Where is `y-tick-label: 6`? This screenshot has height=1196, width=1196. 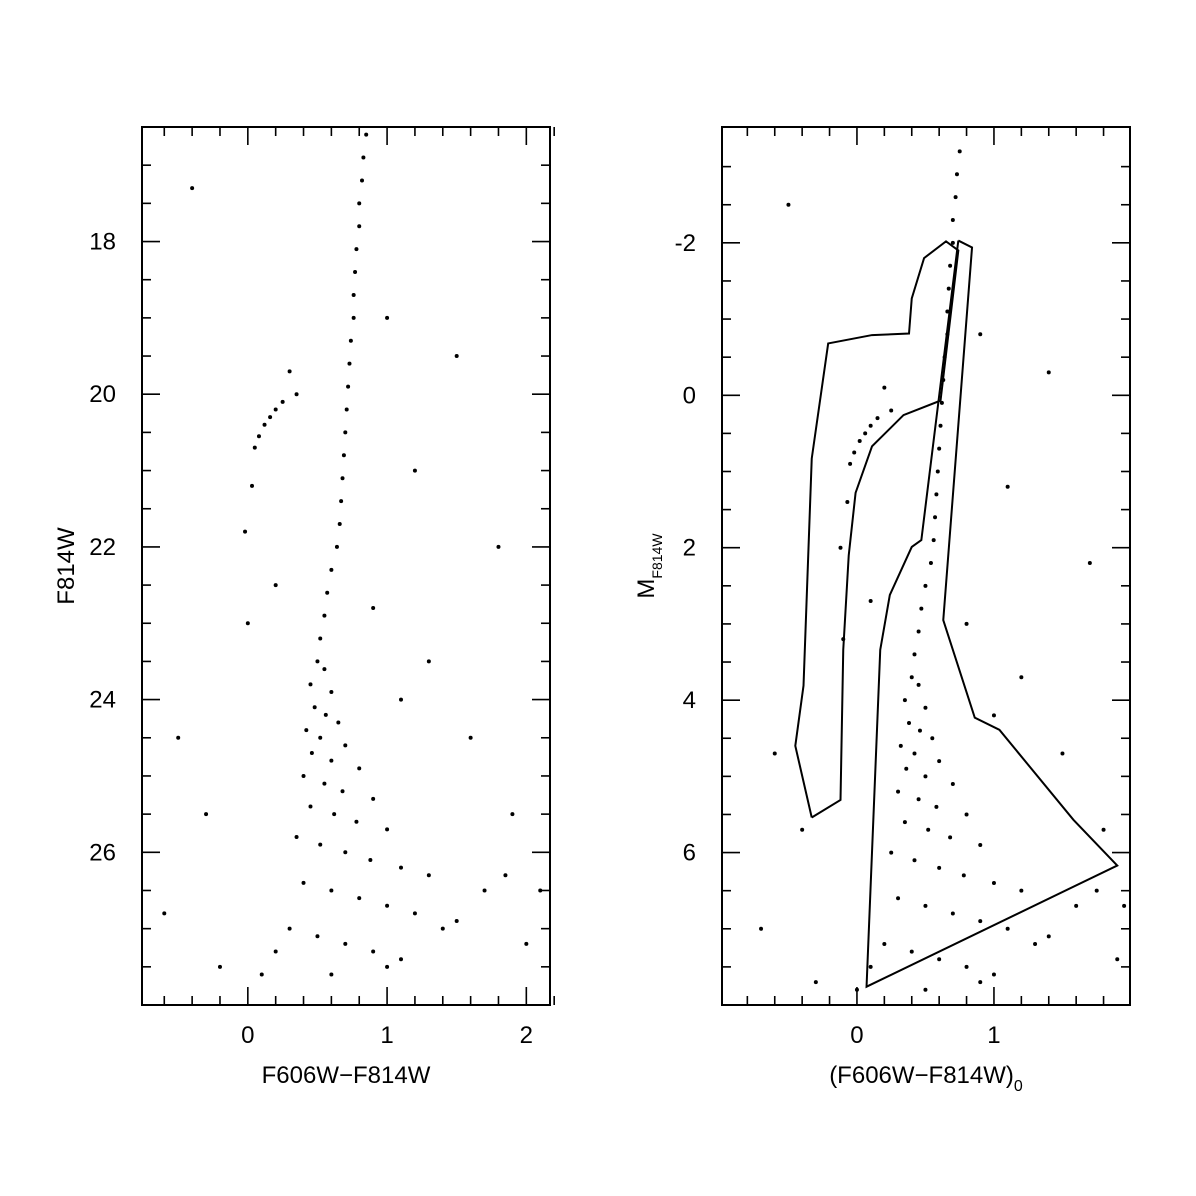 y-tick-label: 6 is located at coordinates (689, 853).